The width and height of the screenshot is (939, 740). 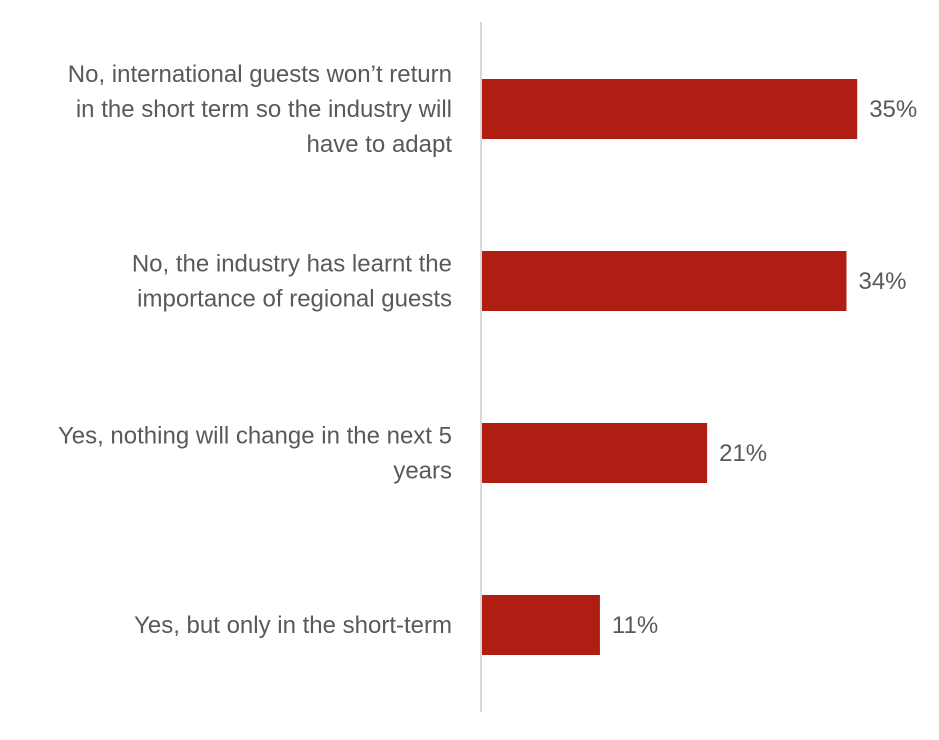 What do you see at coordinates (882, 281) in the screenshot?
I see `data-label-2: 34%` at bounding box center [882, 281].